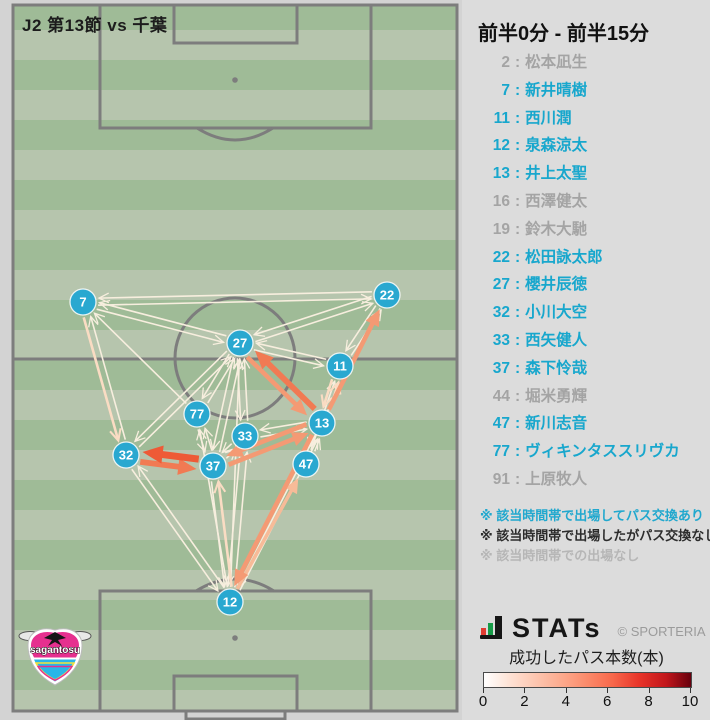 The height and width of the screenshot is (720, 710). What do you see at coordinates (483, 701) in the screenshot?
I see `colorbar-tick-label: 0` at bounding box center [483, 701].